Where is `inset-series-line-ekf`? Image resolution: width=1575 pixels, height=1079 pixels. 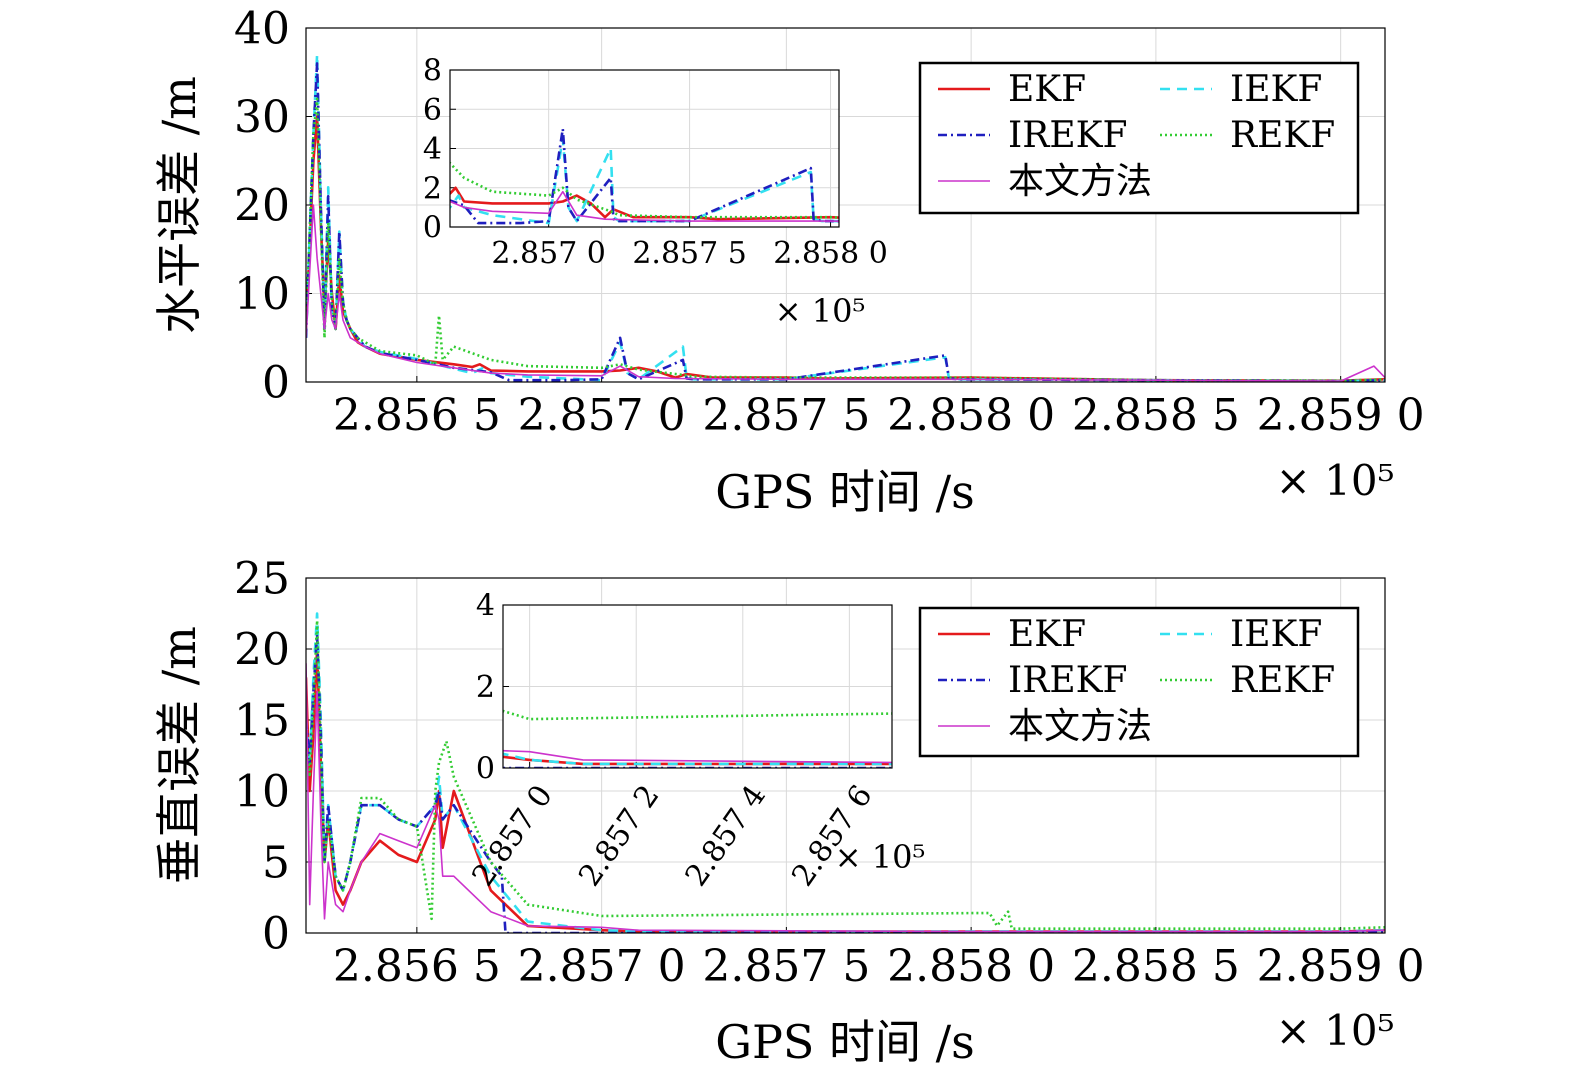
inset-series-line-ekf is located at coordinates (644, 203).